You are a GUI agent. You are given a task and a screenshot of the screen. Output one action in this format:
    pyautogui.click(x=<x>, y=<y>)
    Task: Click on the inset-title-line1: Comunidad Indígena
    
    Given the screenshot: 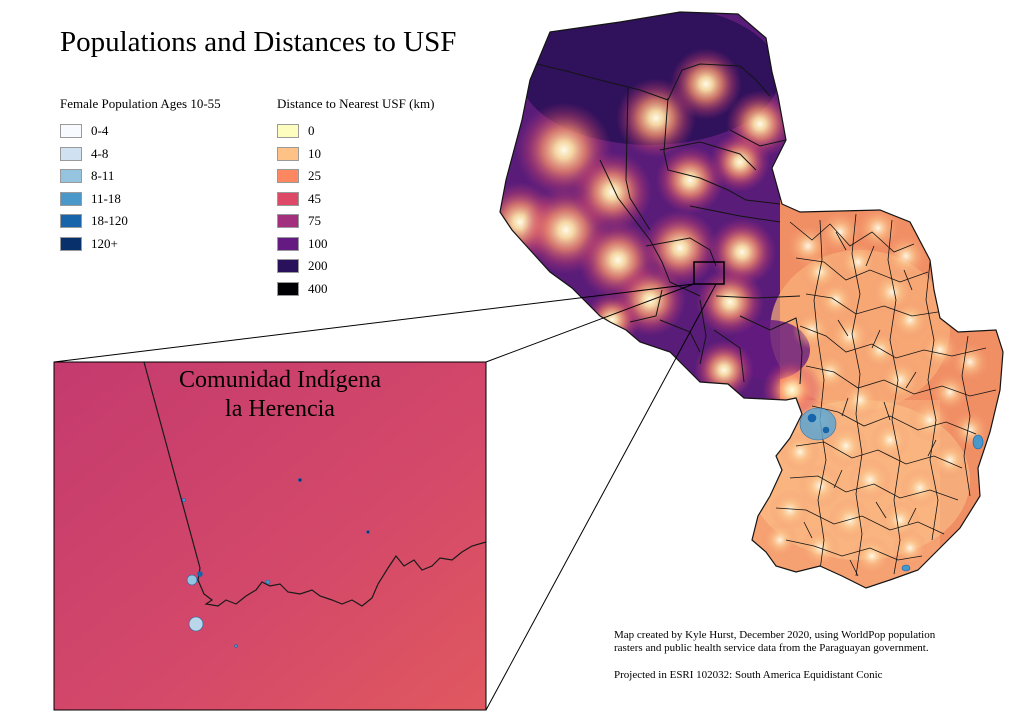 What is the action you would take?
    pyautogui.click(x=280, y=380)
    